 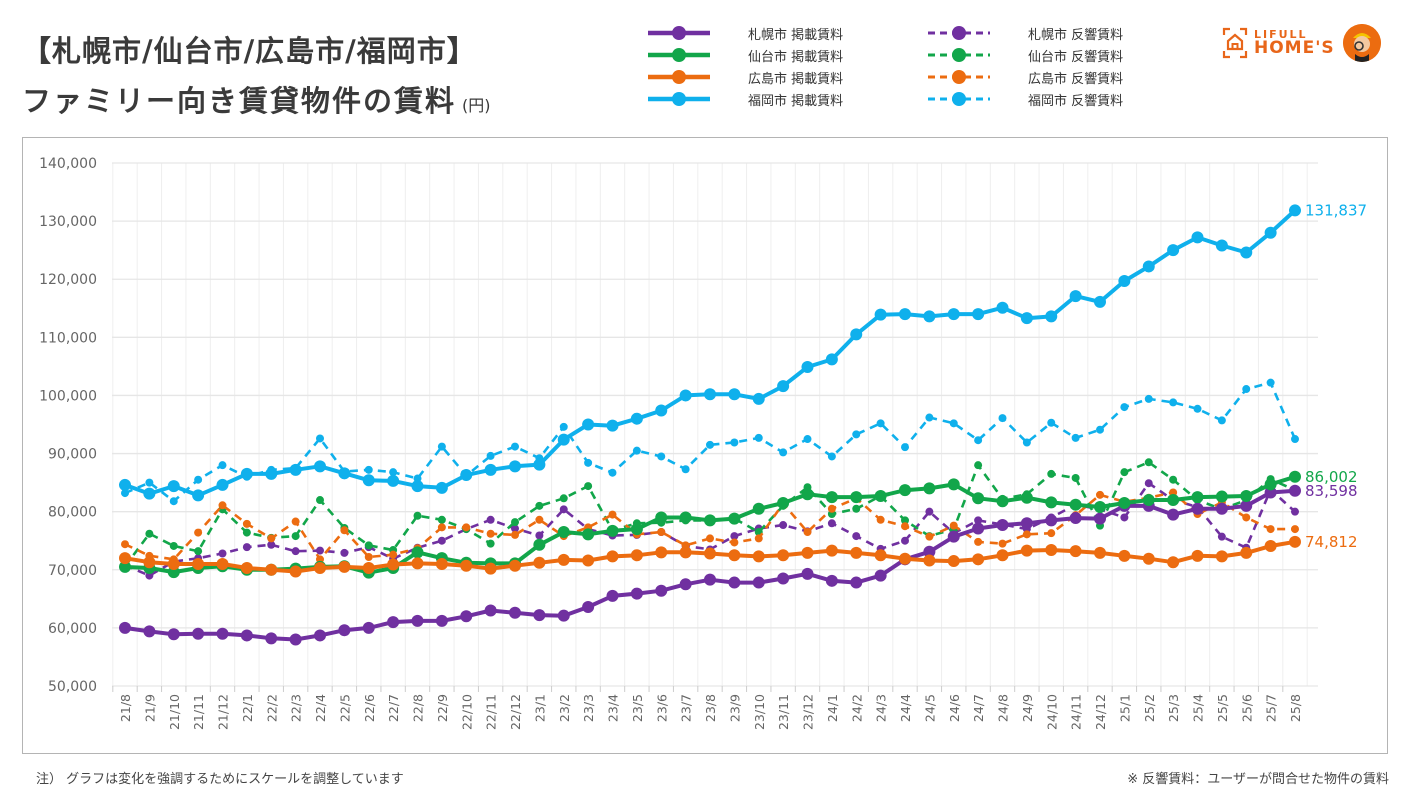 I want to click on series-line, so click(x=710, y=529).